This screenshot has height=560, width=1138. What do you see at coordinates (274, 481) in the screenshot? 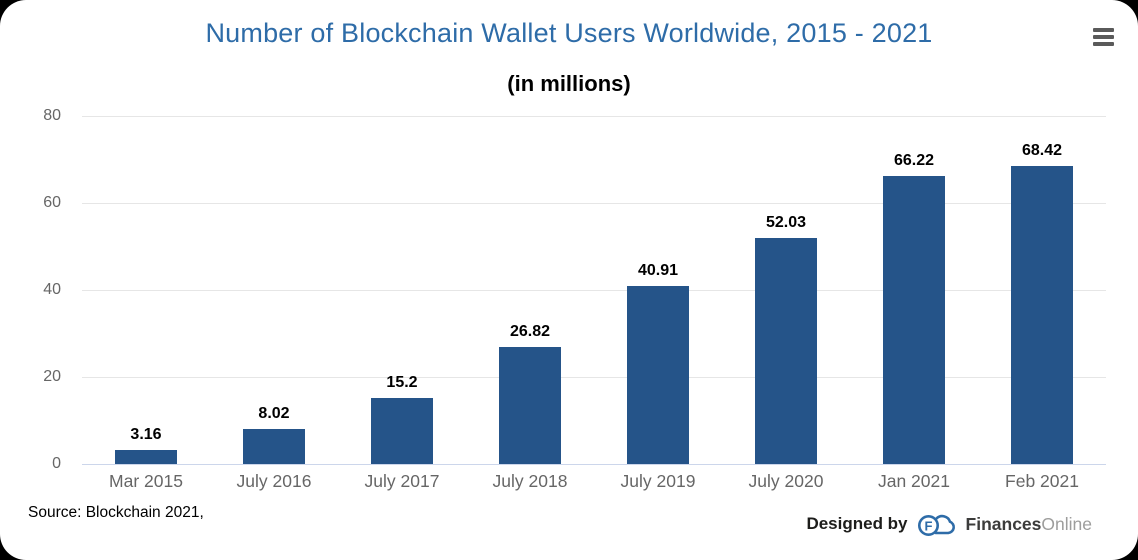
I see `x-tick-label: July 2016` at bounding box center [274, 481].